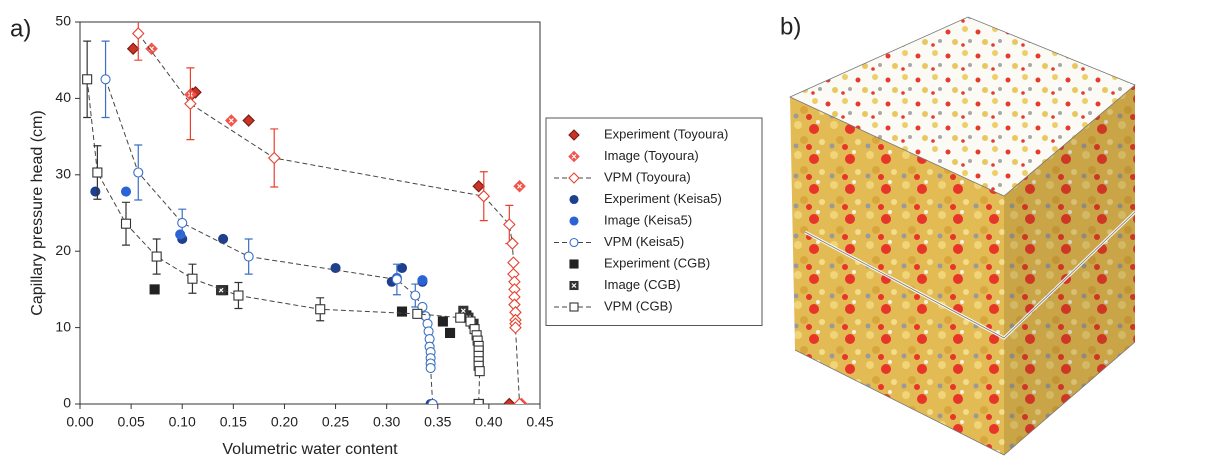 The width and height of the screenshot is (1208, 462). What do you see at coordinates (642, 284) in the screenshot?
I see `legend-label: Image (CGB)` at bounding box center [642, 284].